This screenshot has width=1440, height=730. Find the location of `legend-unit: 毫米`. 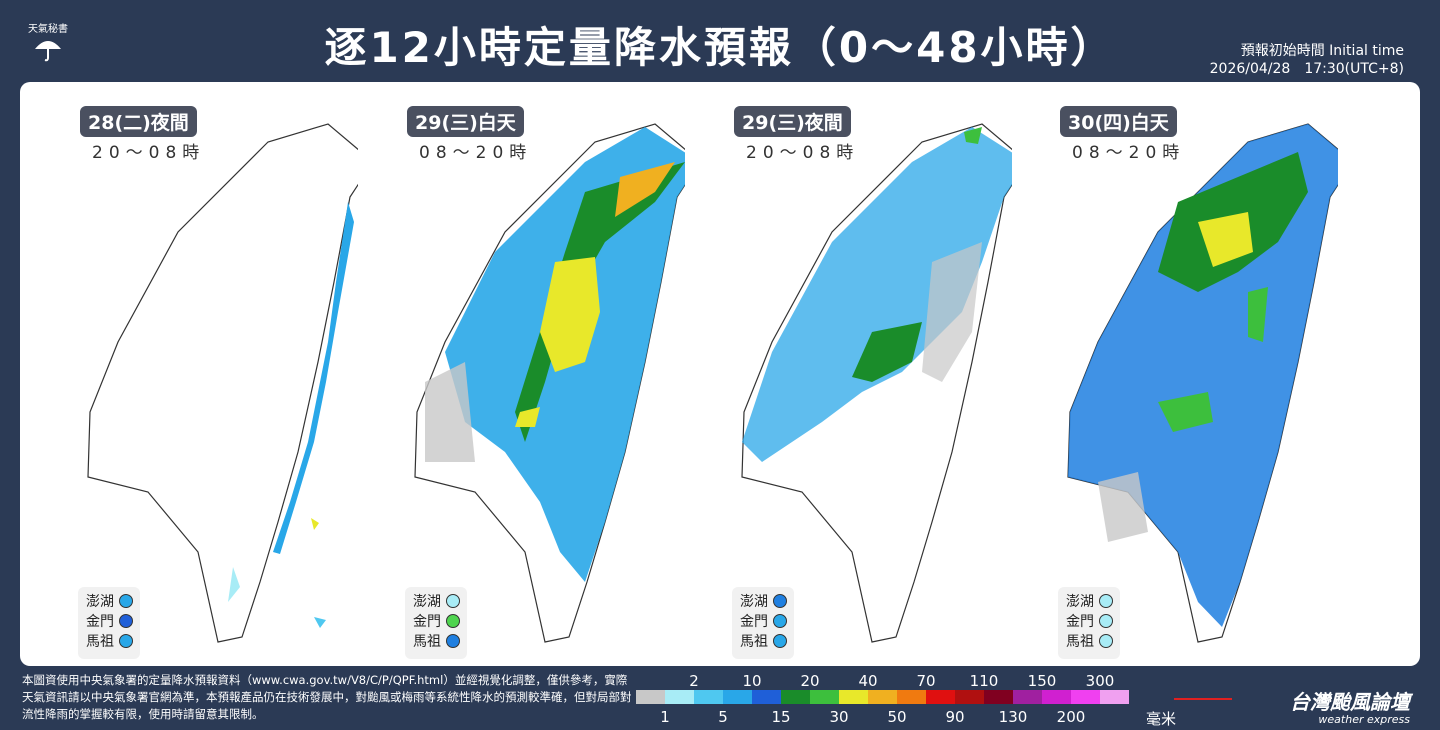

legend-unit: 毫米 is located at coordinates (1161, 719).